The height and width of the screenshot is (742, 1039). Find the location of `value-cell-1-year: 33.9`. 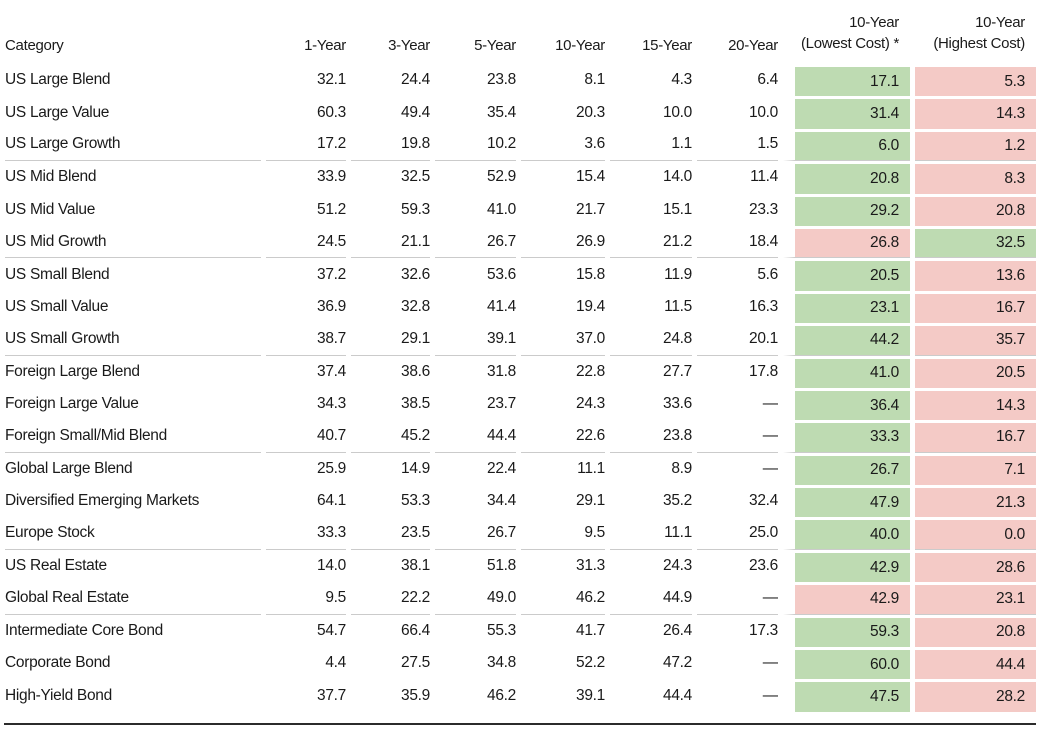

value-cell-1-year: 33.9 is located at coordinates (331, 177).